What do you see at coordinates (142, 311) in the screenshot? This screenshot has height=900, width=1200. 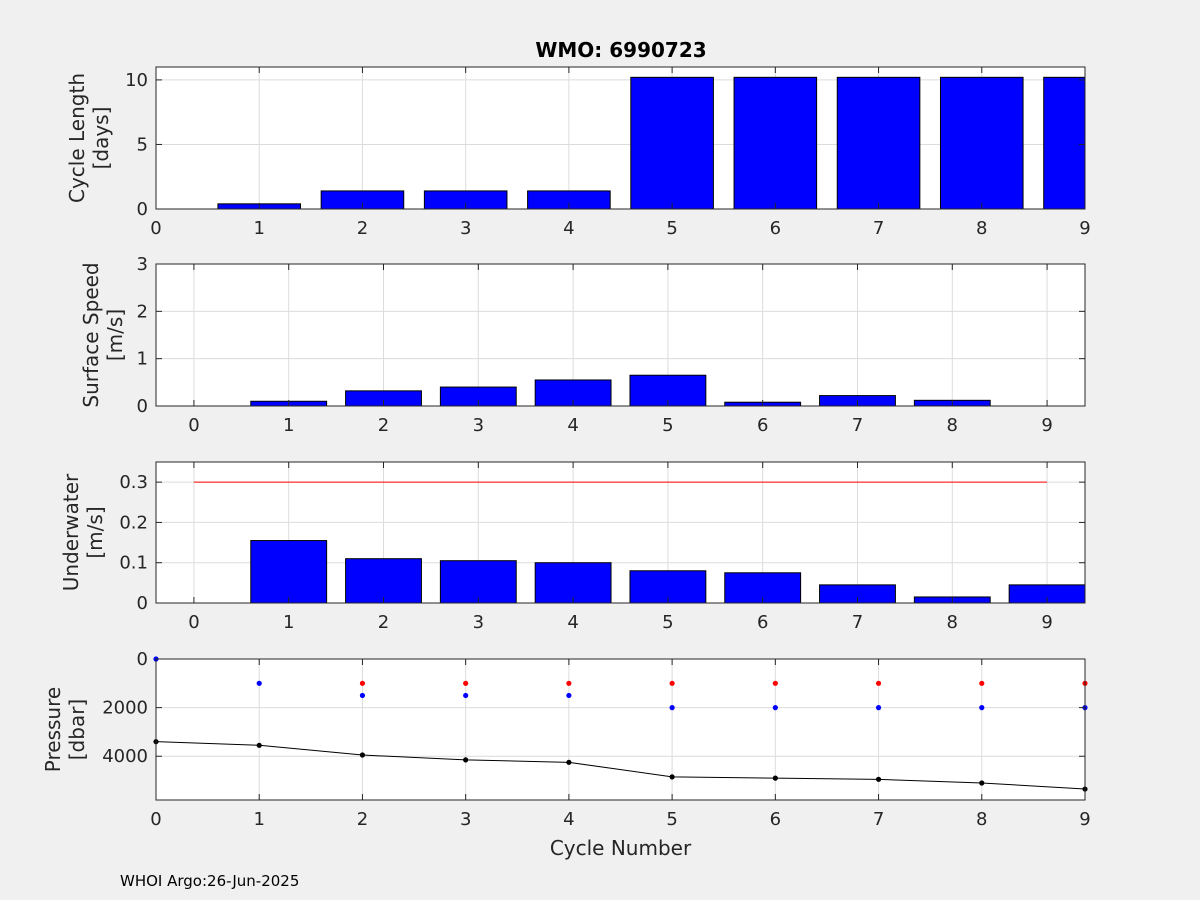 I see `y-tick-label: 2` at bounding box center [142, 311].